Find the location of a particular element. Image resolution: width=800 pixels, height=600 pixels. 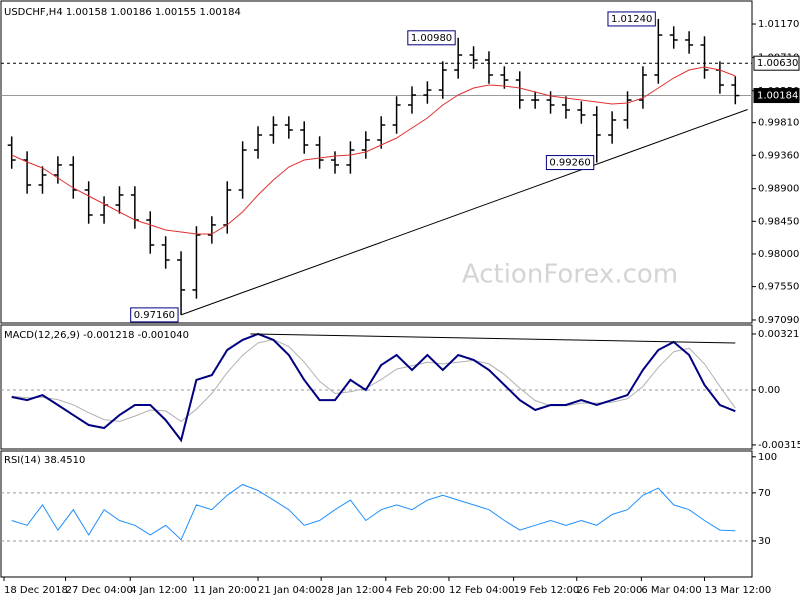

x-tick-label: 18 Dec 2018 is located at coordinates (36, 590).